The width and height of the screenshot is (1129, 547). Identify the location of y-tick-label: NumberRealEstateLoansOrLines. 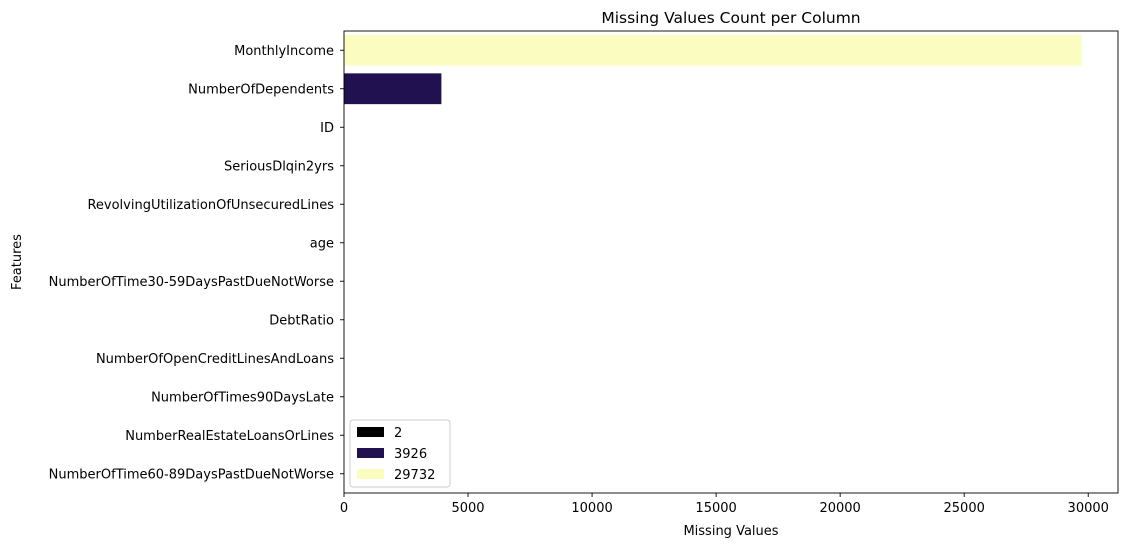
(229, 436).